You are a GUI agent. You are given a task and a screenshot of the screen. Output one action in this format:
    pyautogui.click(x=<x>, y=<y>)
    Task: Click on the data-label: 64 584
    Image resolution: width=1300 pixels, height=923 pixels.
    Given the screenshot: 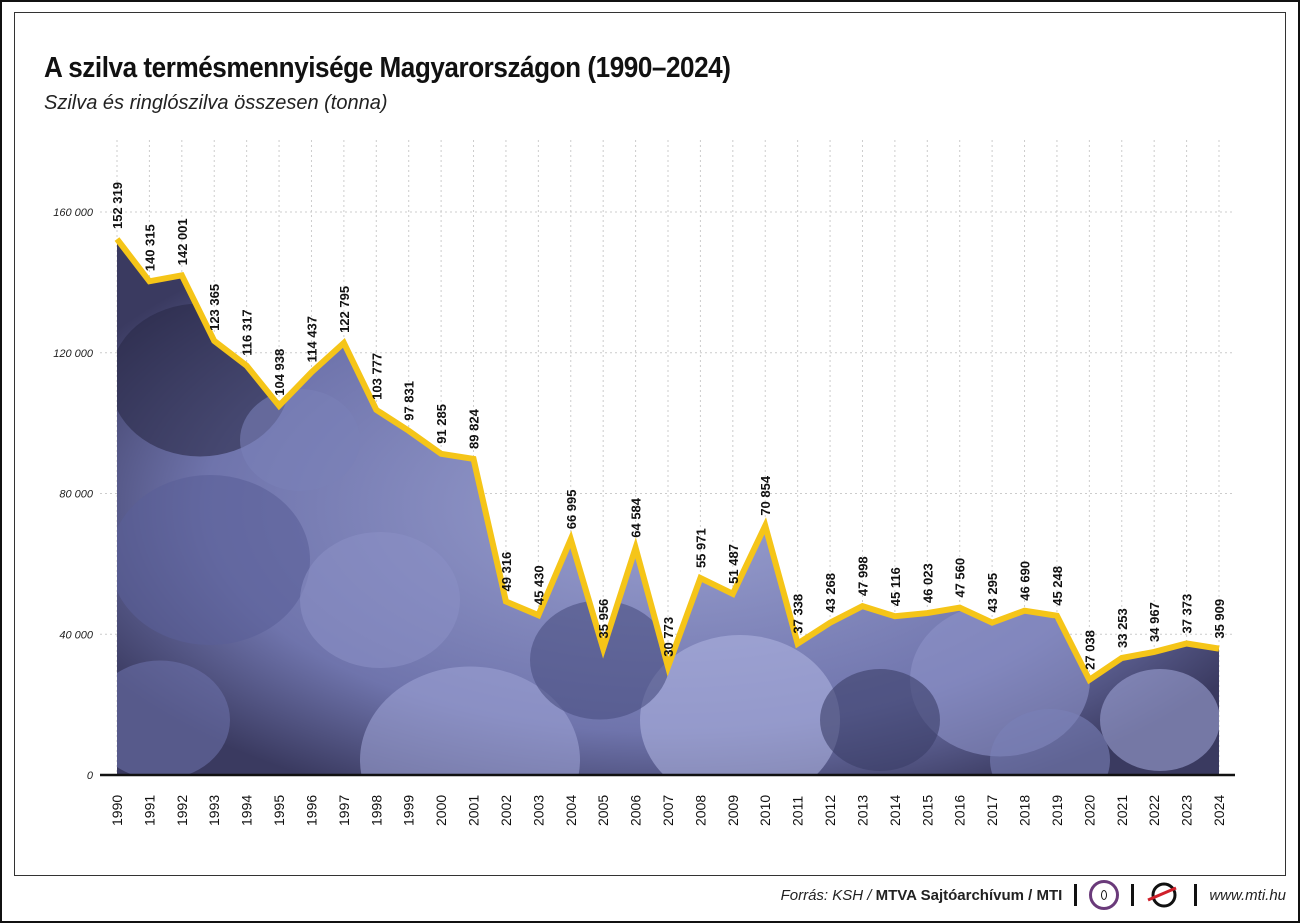 What is the action you would take?
    pyautogui.click(x=636, y=517)
    